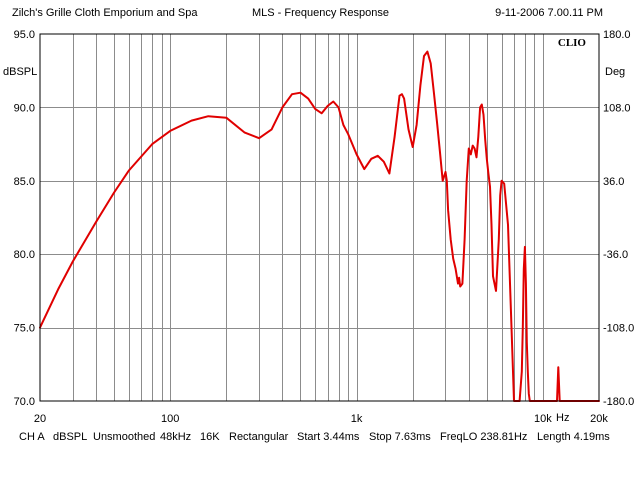  What do you see at coordinates (210, 437) in the screenshot?
I see `footer-size: 16K` at bounding box center [210, 437].